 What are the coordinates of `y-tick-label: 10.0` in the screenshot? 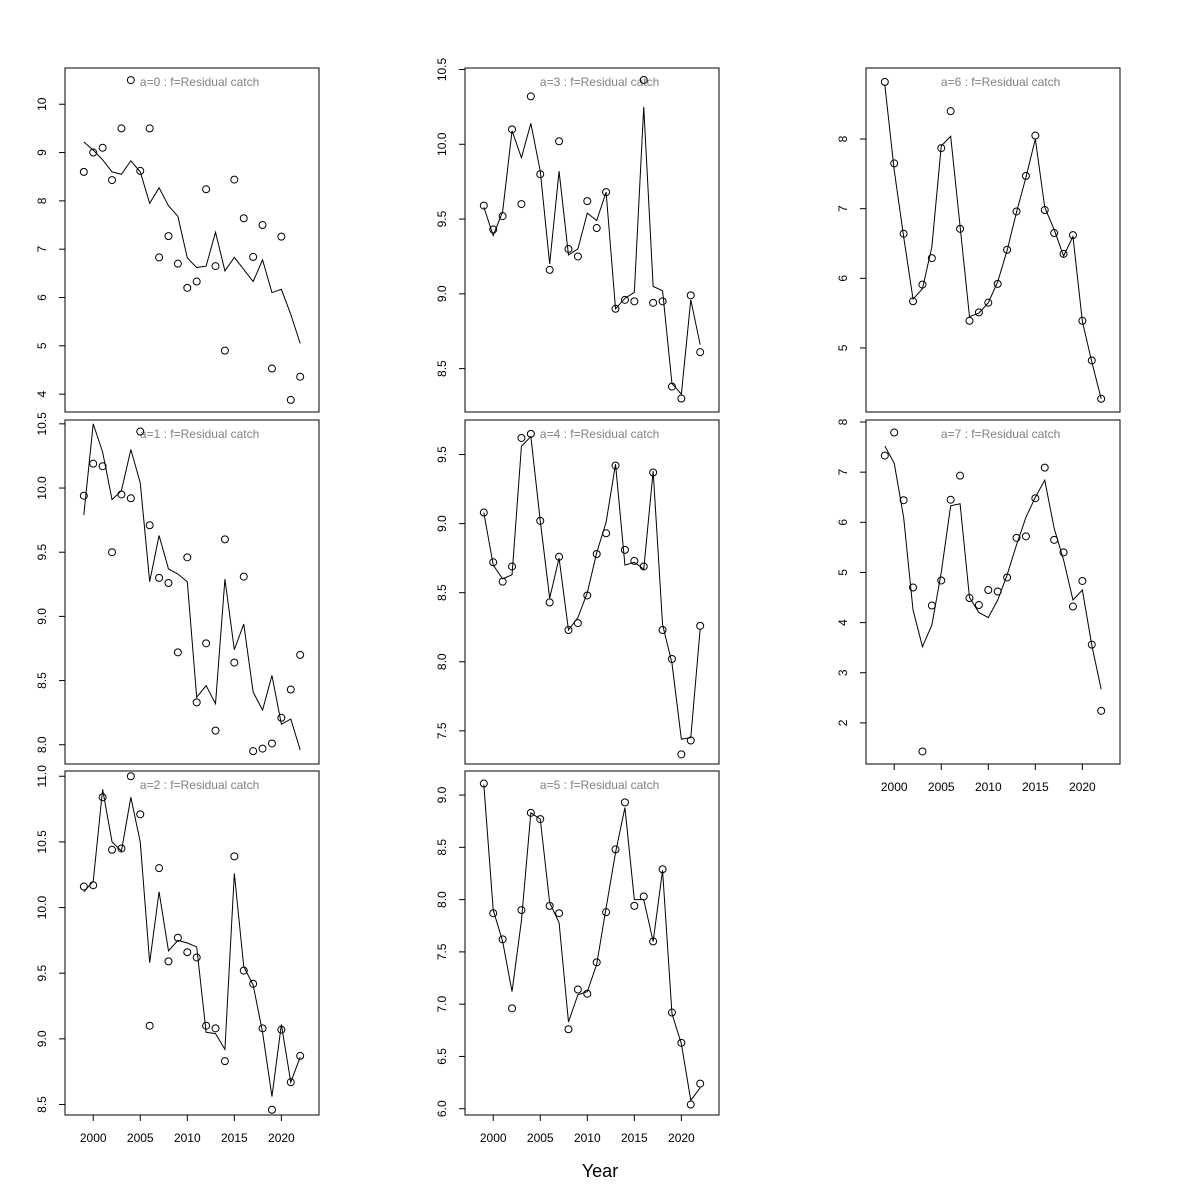 It's located at (442, 144).